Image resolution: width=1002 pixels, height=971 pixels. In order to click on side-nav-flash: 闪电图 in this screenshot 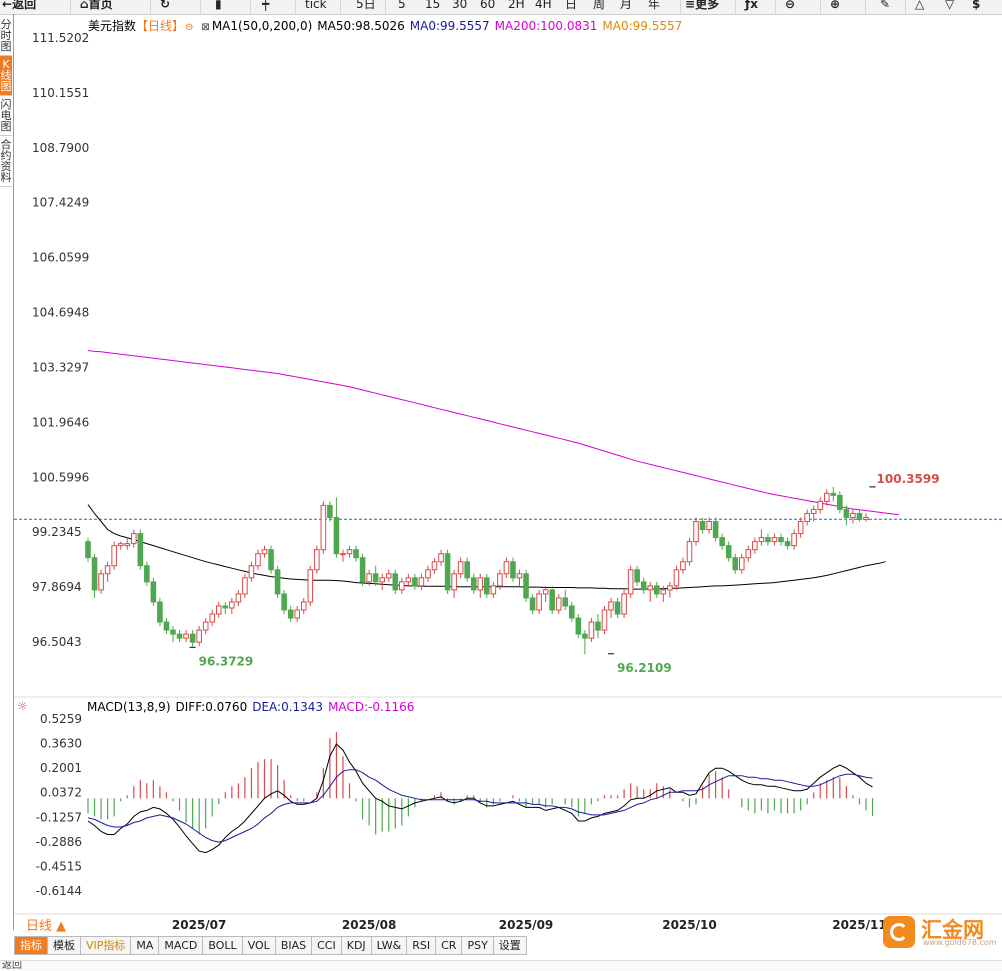, I will do `click(6, 116)`.